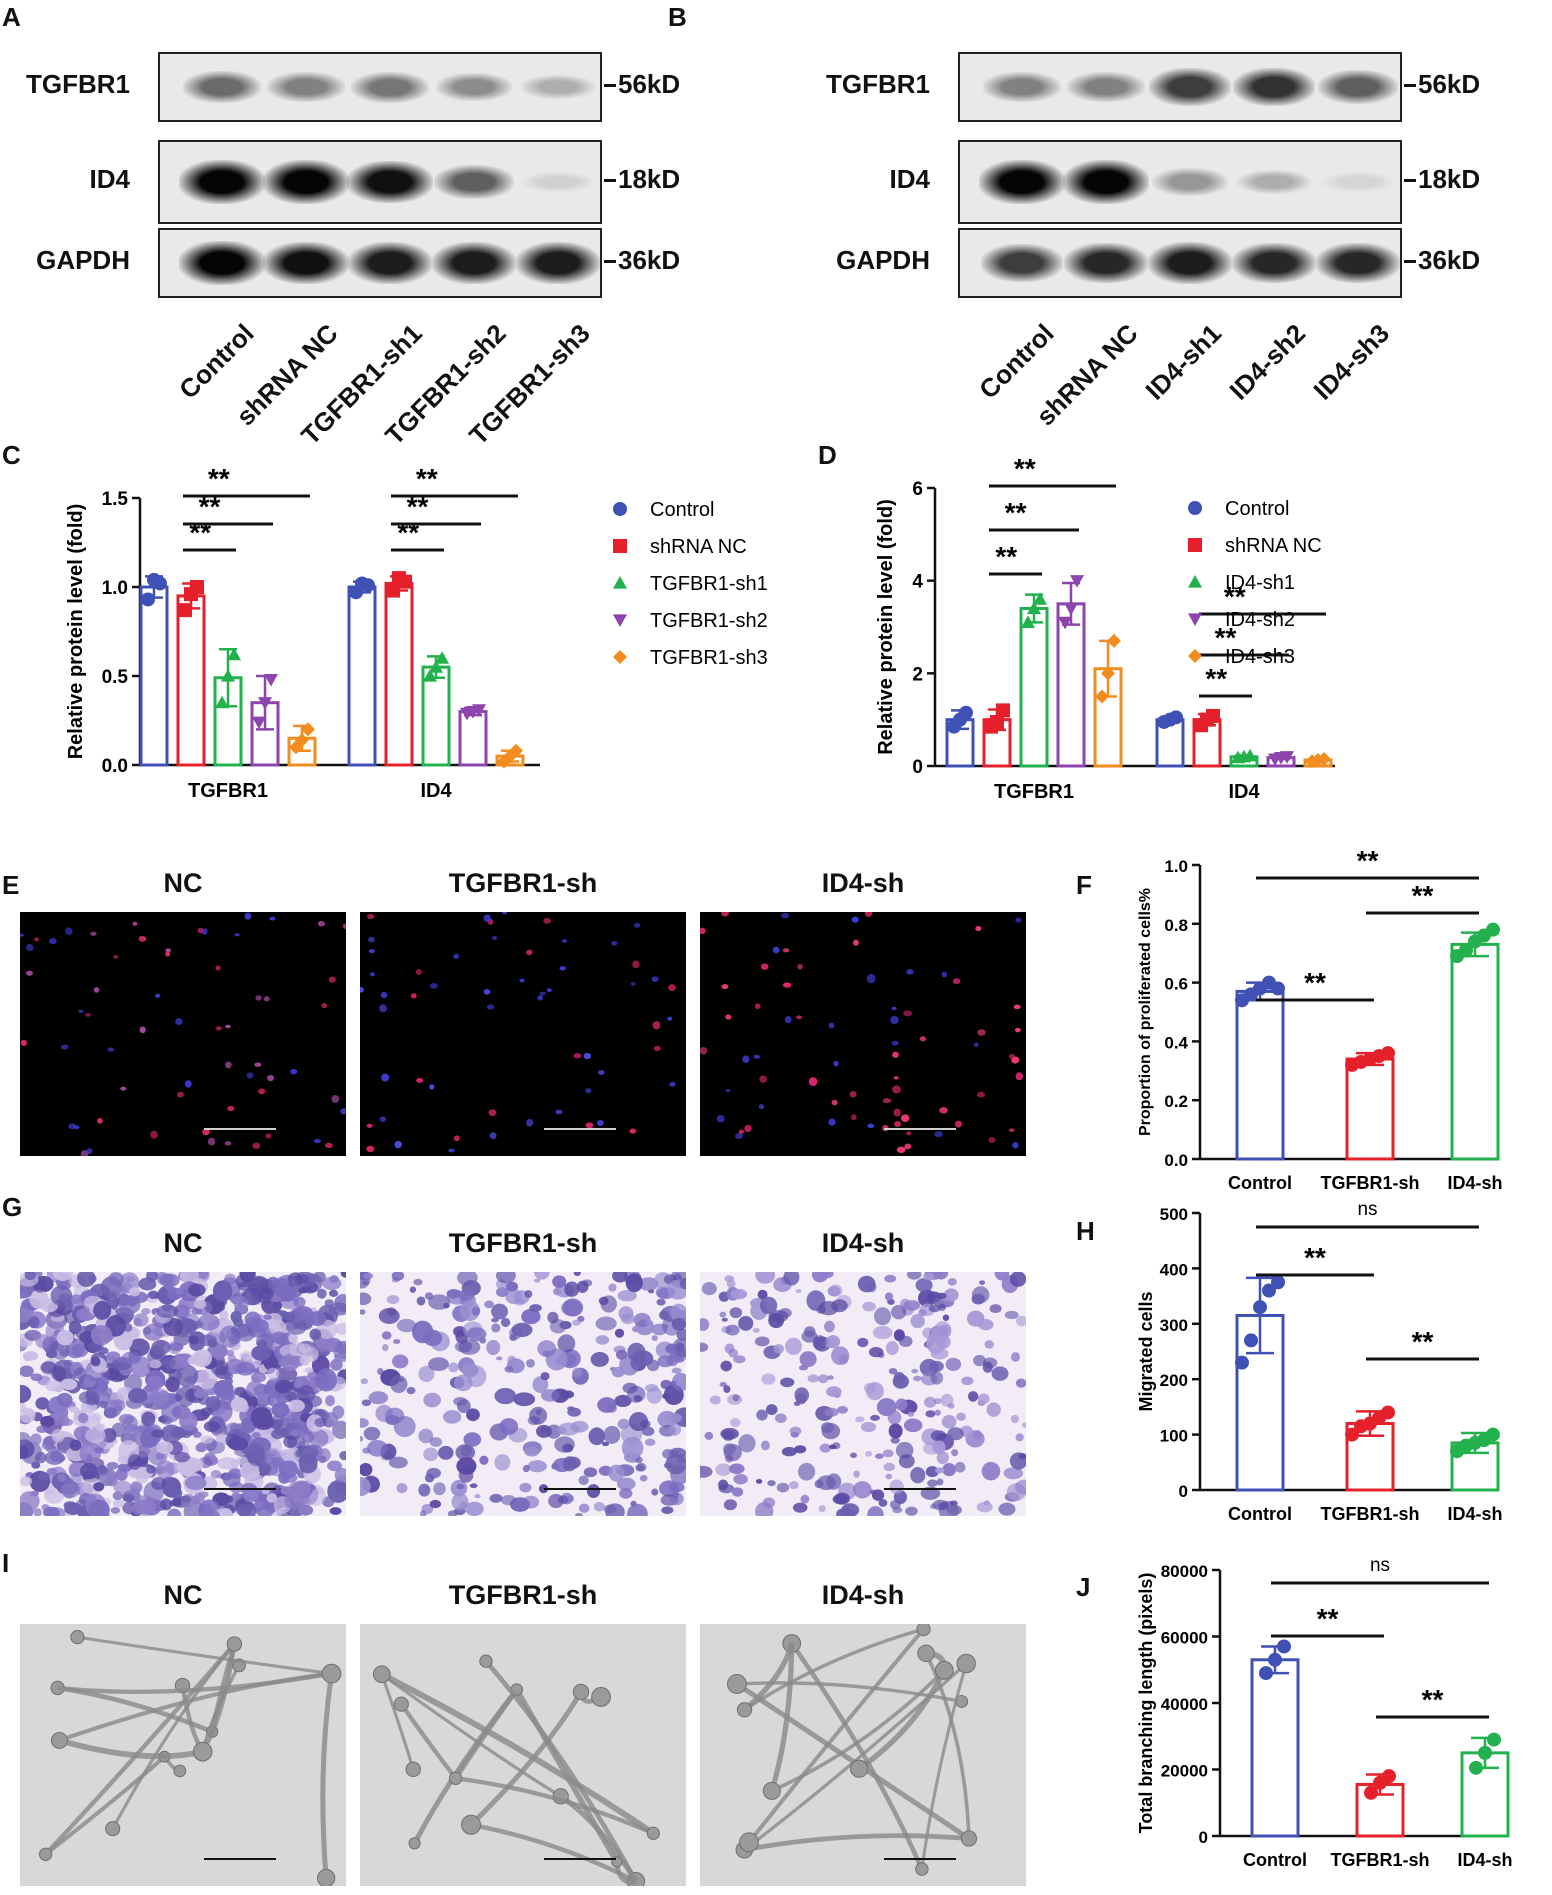  What do you see at coordinates (1267, 362) in the screenshot?
I see `lane-label-id4-sh2: ID4-sh2` at bounding box center [1267, 362].